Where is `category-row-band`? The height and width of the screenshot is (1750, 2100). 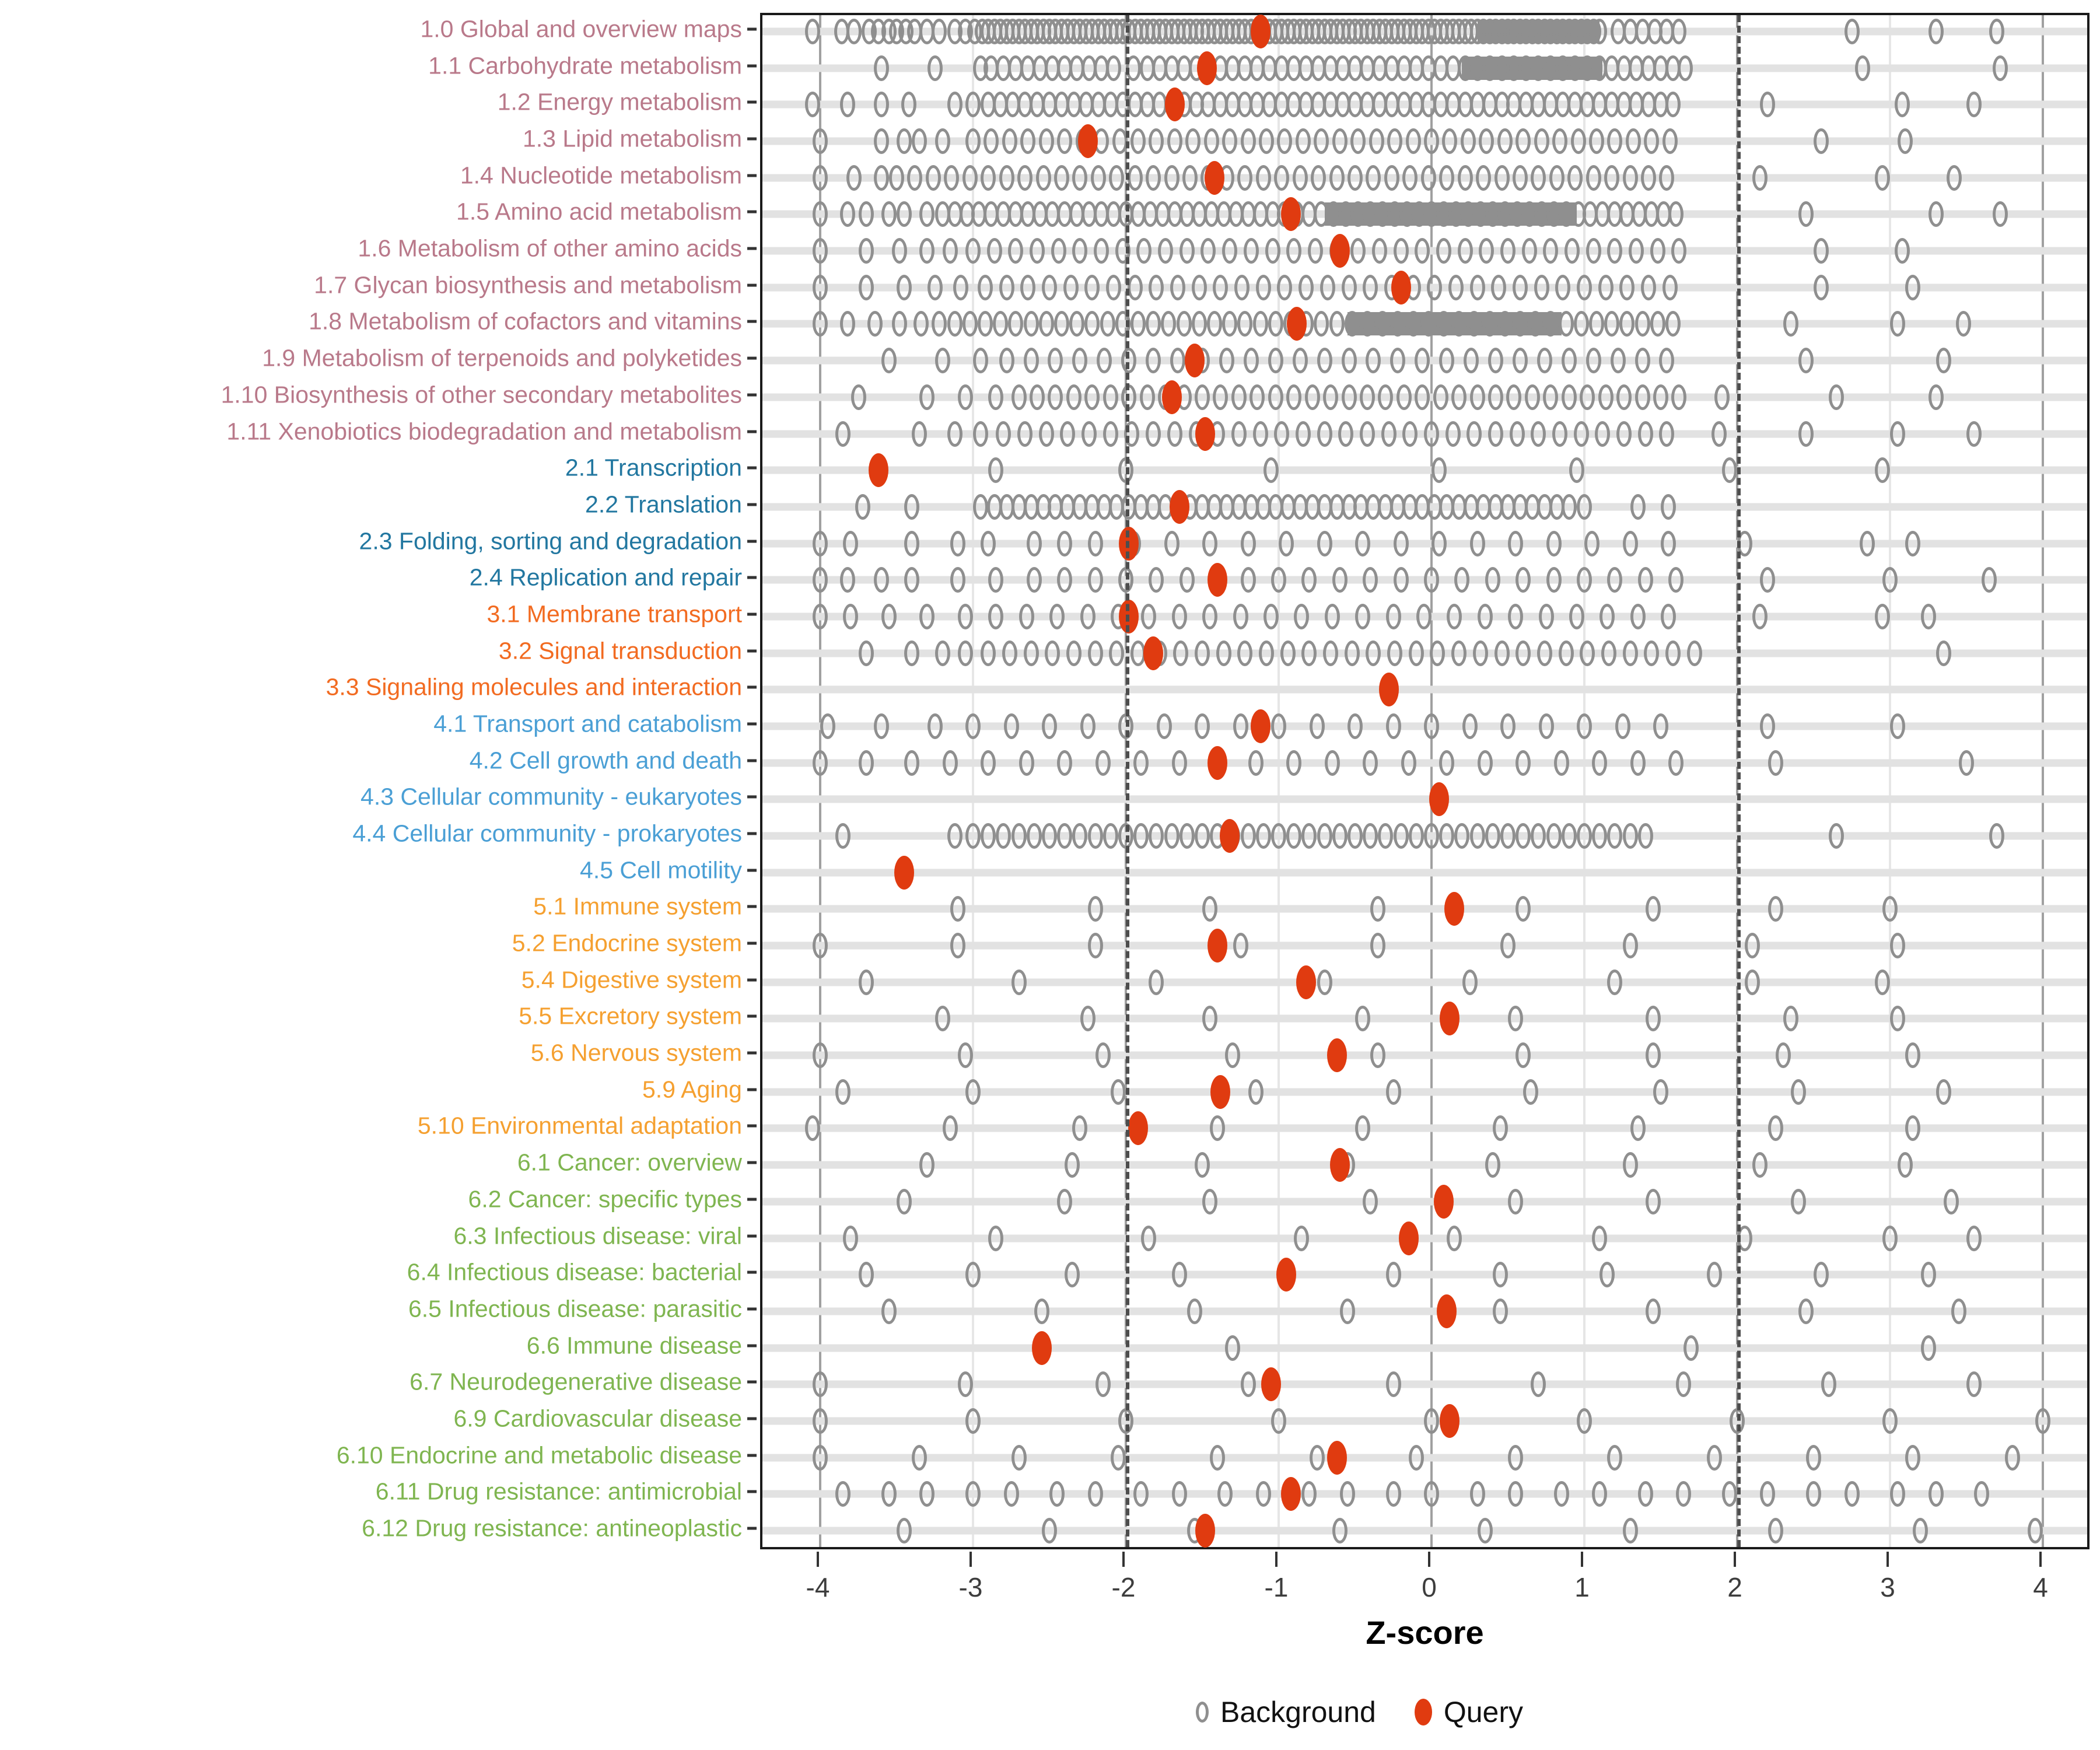 category-row-band is located at coordinates (1424, 1055).